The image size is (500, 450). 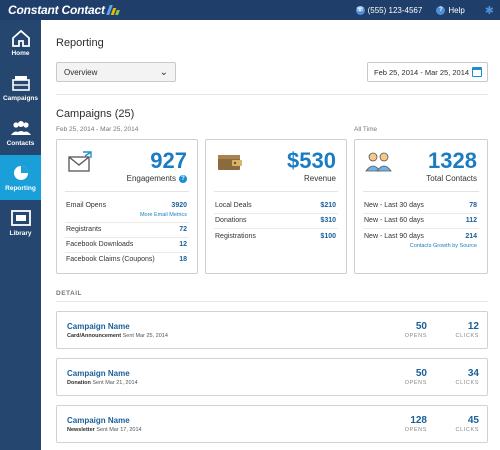 I want to click on list-item: Registrations $100, so click(x=275, y=236).